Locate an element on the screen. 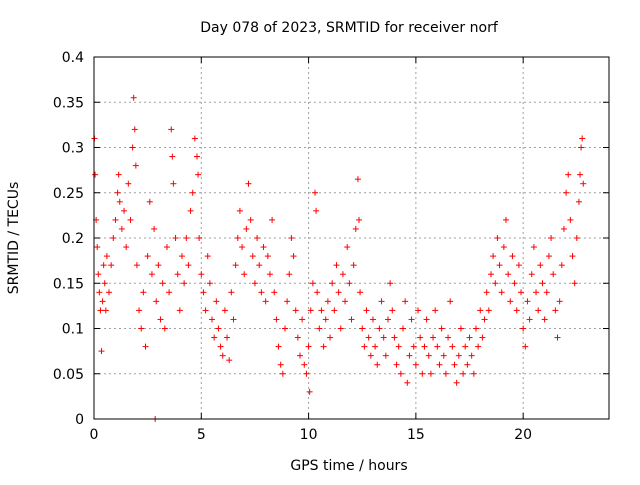 This screenshot has height=485, width=640. y-tick-label: 0.1 is located at coordinates (73, 330).